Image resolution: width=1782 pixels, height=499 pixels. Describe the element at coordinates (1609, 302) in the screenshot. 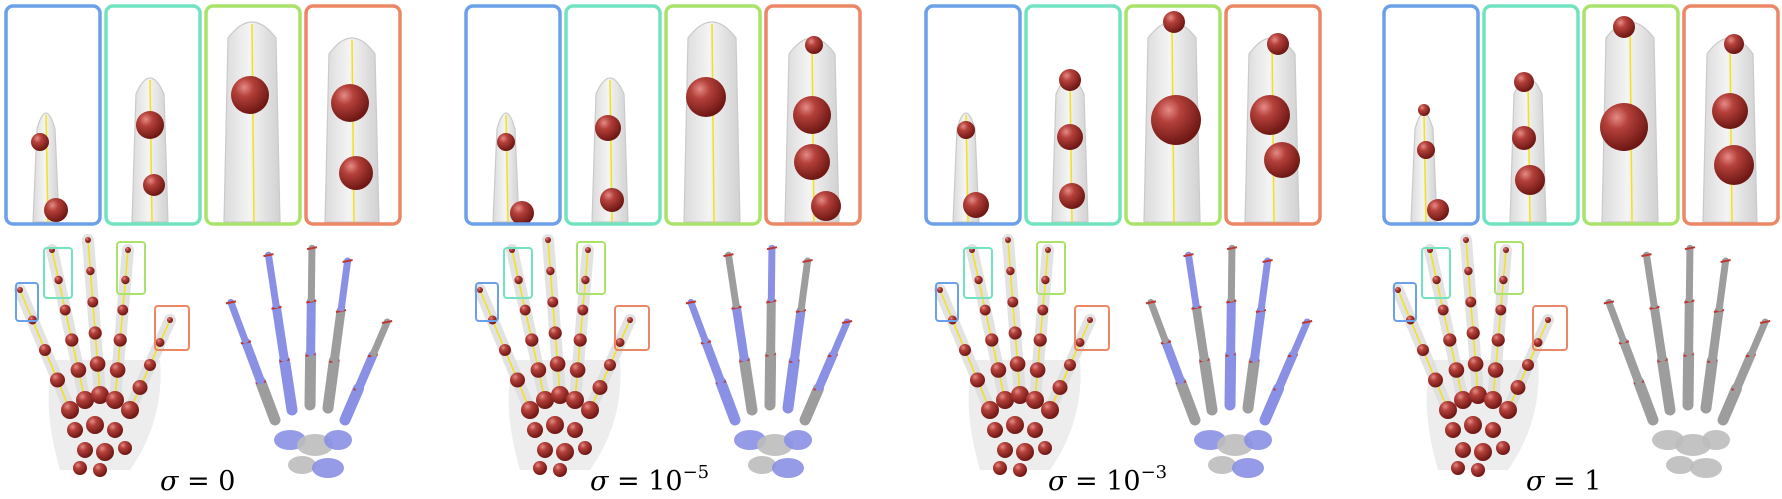

I see `joint-marker` at that location.